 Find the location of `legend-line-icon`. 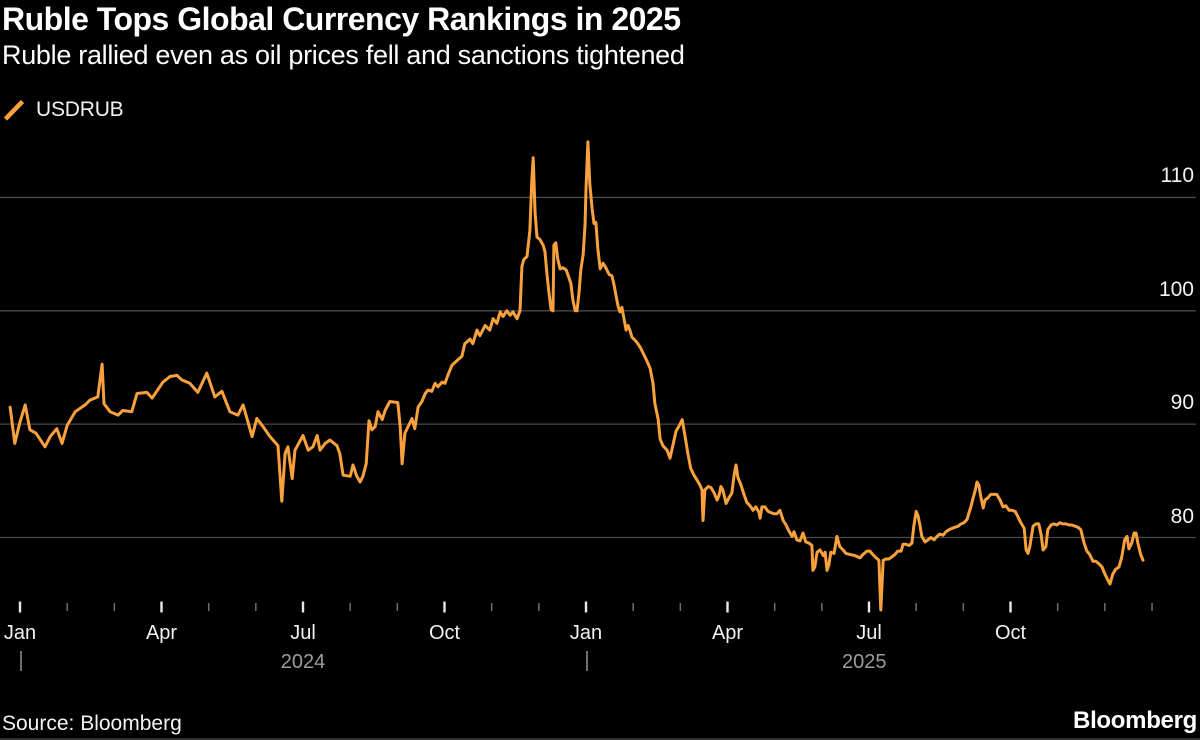

legend-line-icon is located at coordinates (14, 110).